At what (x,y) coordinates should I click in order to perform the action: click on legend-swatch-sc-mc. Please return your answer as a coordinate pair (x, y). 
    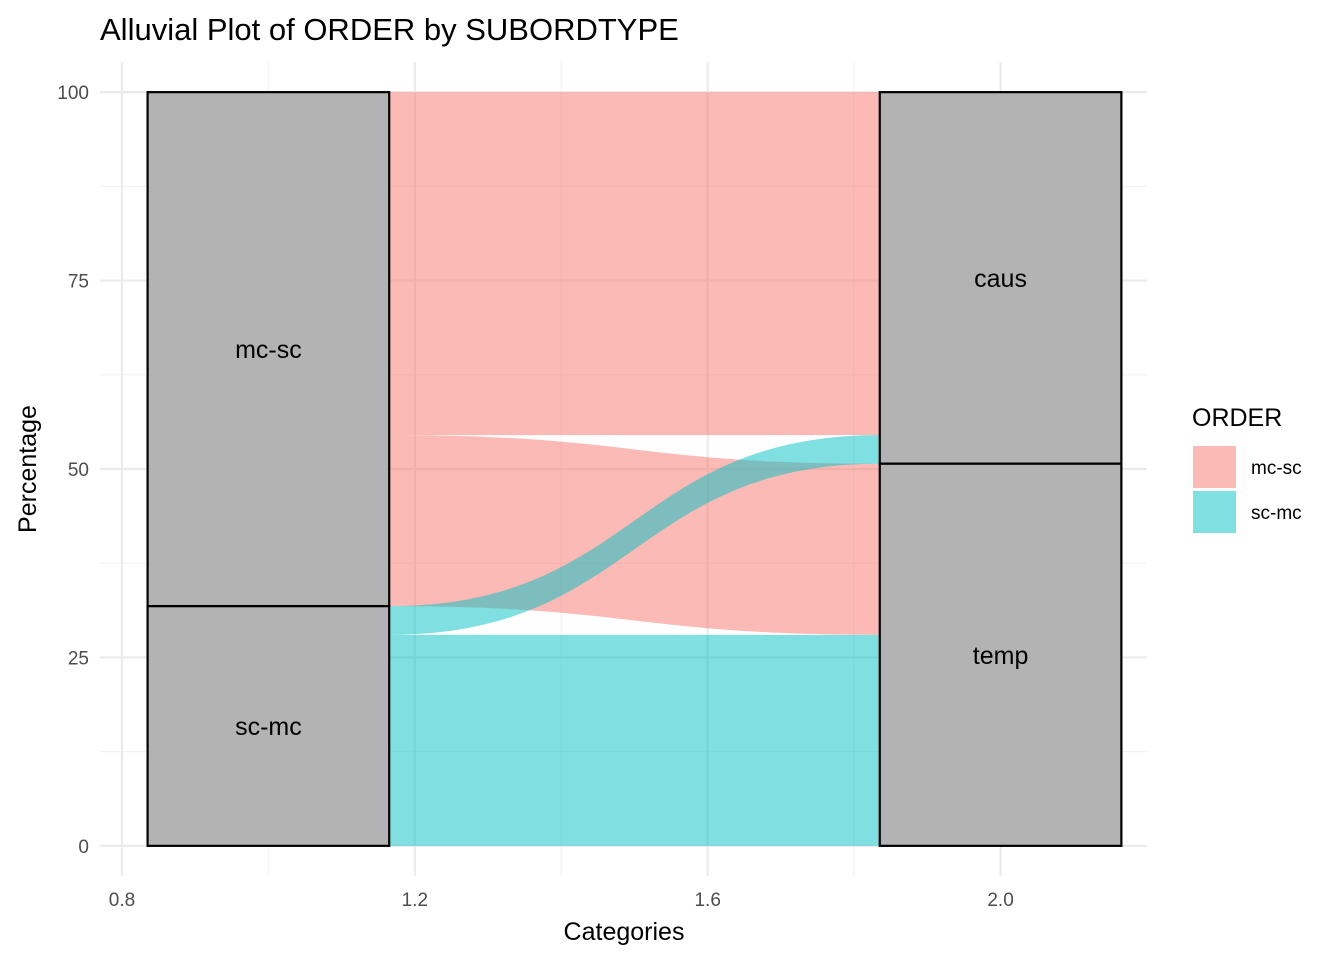
    Looking at the image, I should click on (1214, 512).